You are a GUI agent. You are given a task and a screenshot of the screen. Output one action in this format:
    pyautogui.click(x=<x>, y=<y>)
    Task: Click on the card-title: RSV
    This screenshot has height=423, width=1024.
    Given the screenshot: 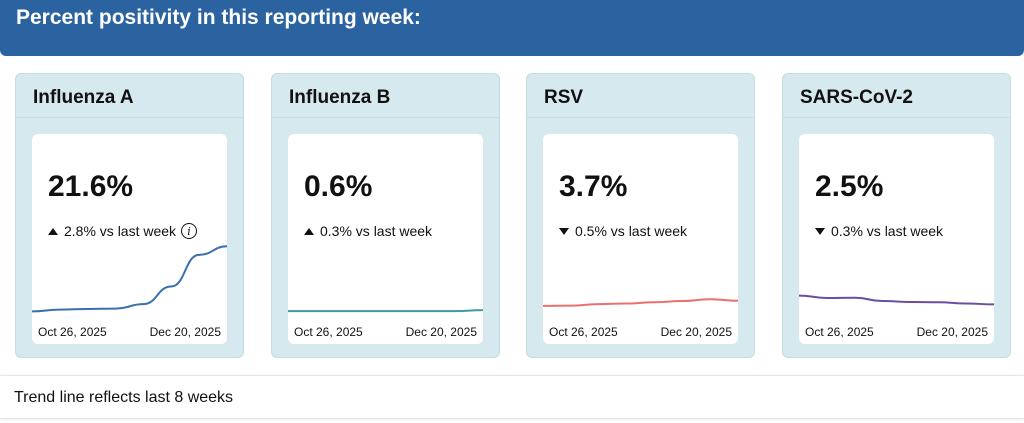 What is the action you would take?
    pyautogui.click(x=564, y=97)
    